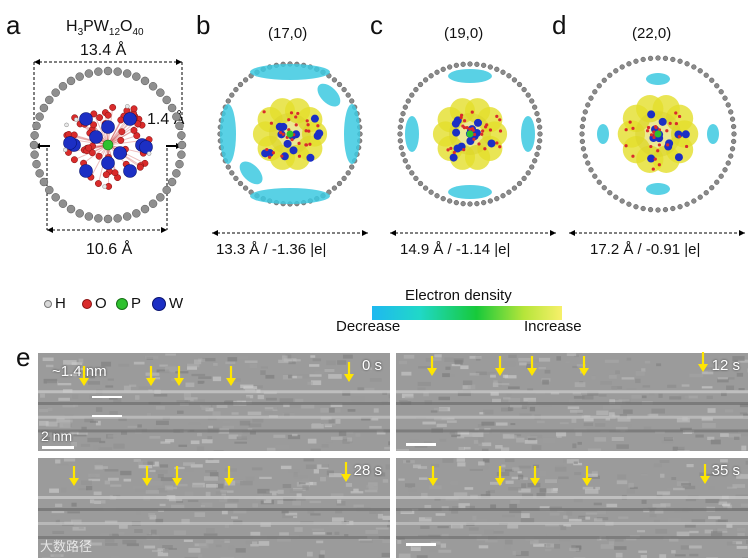 The width and height of the screenshot is (755, 558). What do you see at coordinates (572, 402) in the screenshot?
I see `tem-frame-12s: 12 s` at bounding box center [572, 402].